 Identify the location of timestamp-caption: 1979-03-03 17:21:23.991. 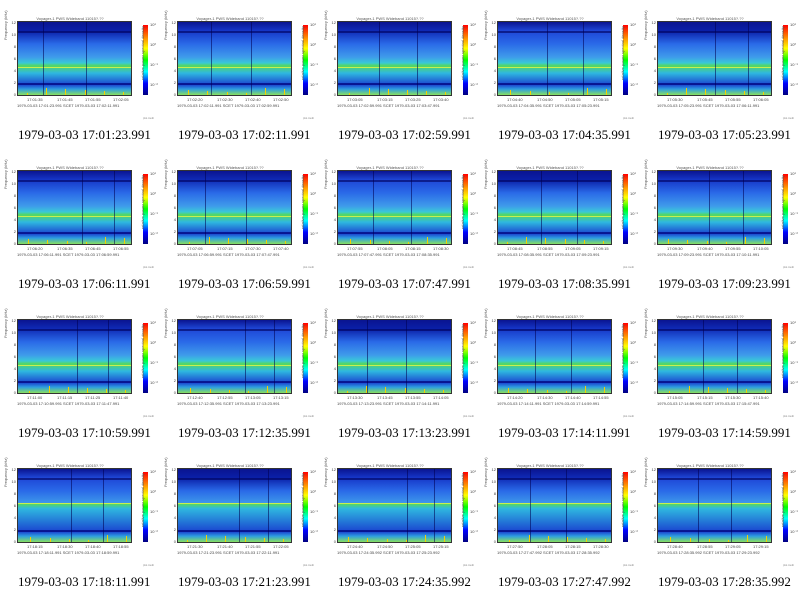
(244, 581).